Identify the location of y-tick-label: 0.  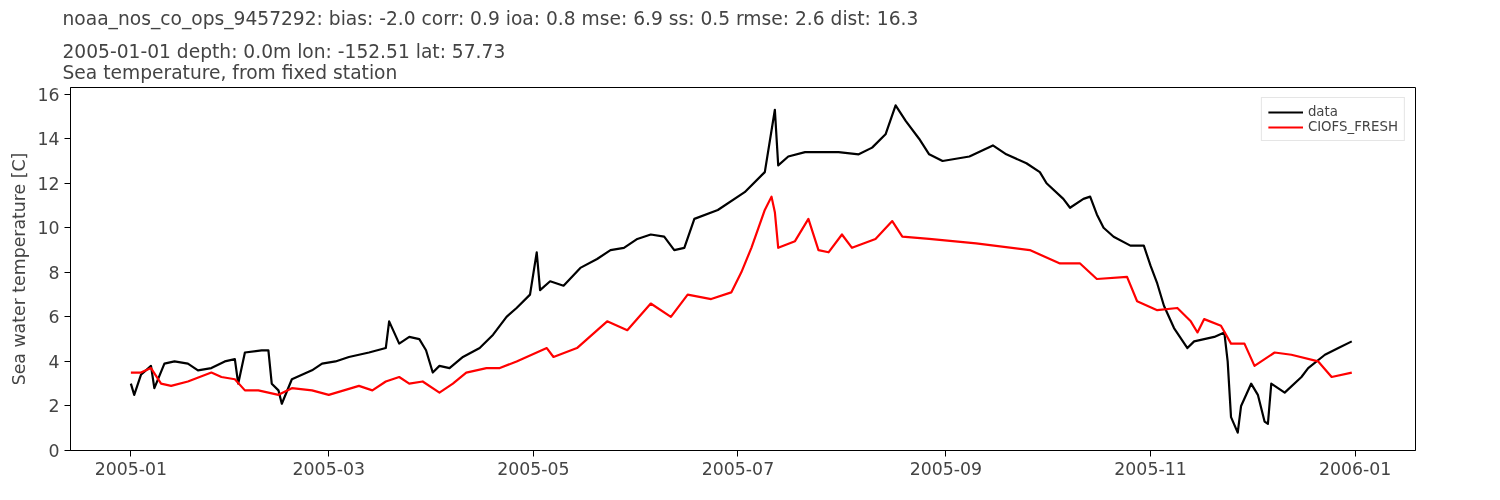
(54, 451).